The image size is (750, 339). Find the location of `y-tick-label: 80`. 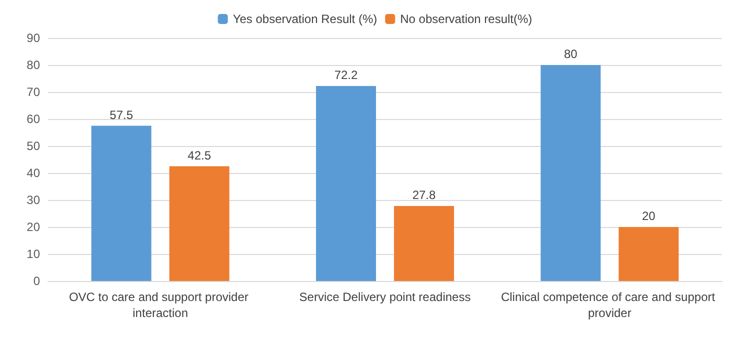

y-tick-label: 80 is located at coordinates (33, 65).